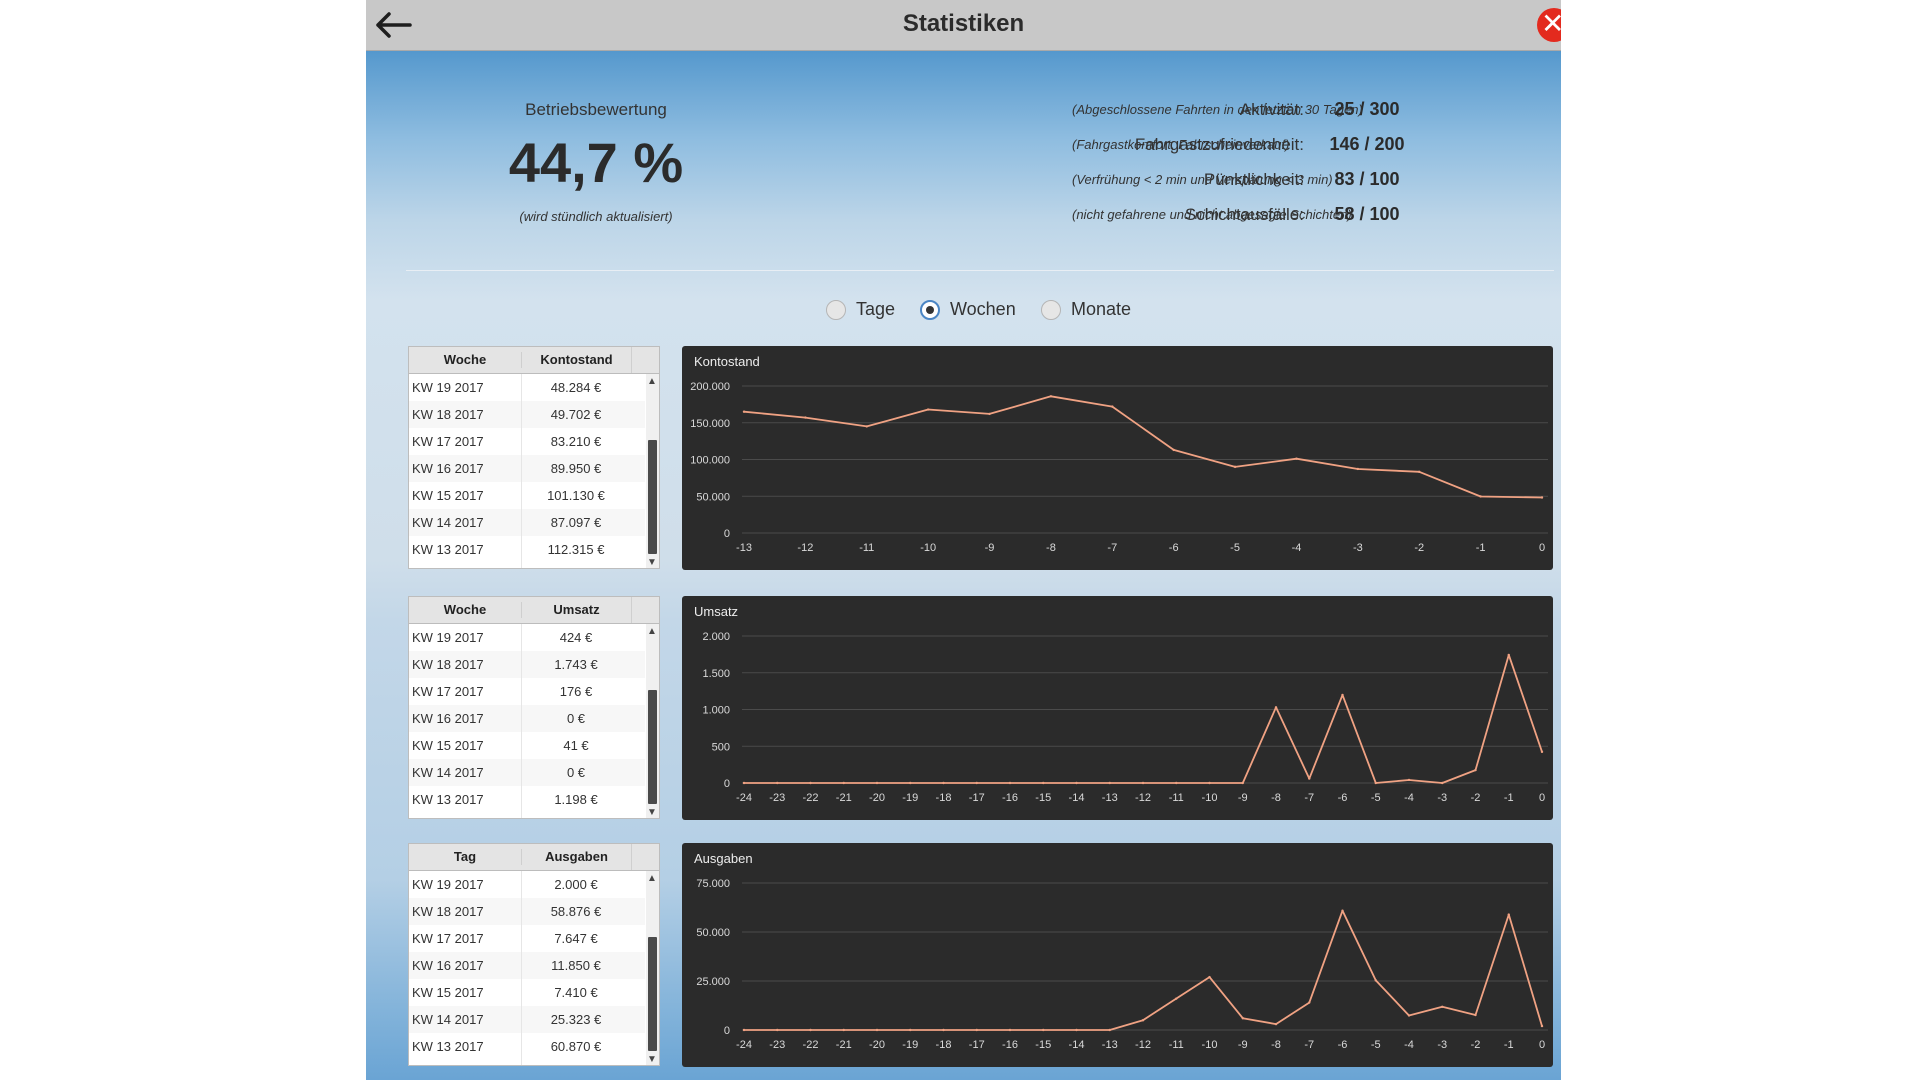 Image resolution: width=1920 pixels, height=1080 pixels. What do you see at coordinates (448, 414) in the screenshot?
I see `table-cell: KW 18 2017` at bounding box center [448, 414].